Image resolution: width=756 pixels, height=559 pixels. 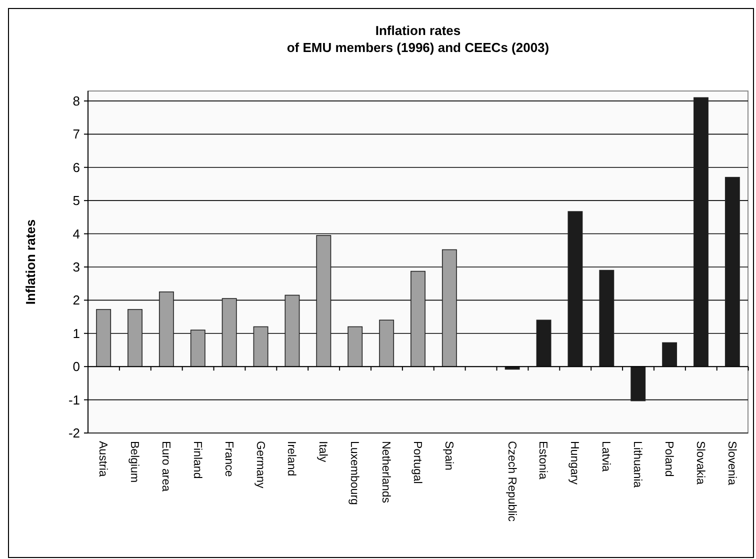 I want to click on x-tick-label: Finland, so click(x=196, y=460).